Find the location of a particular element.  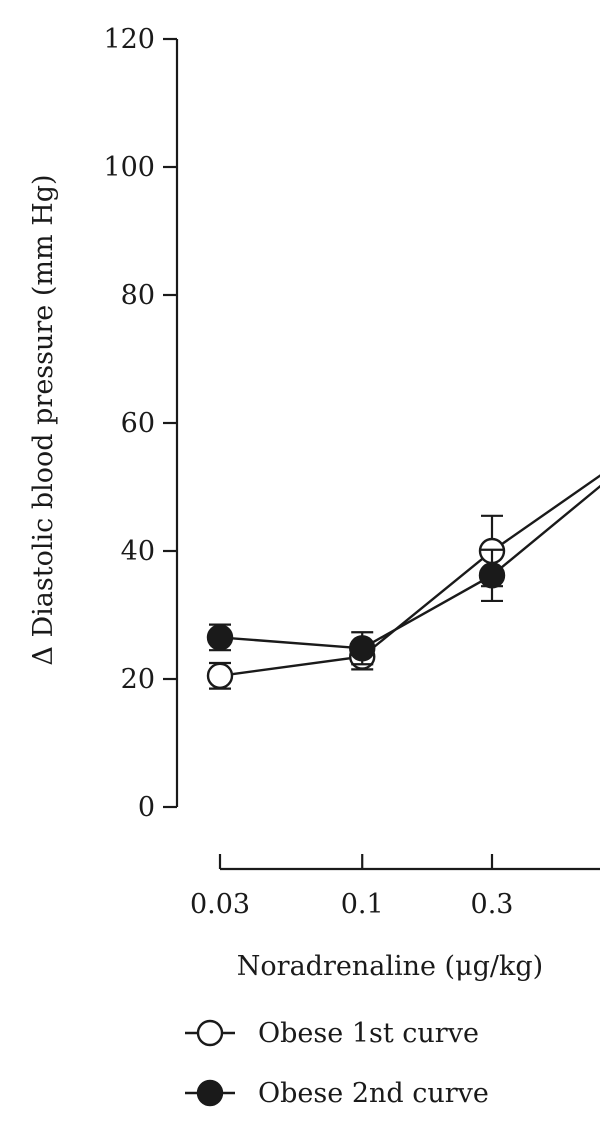

x-tick-label: 0.03 is located at coordinates (220, 904).